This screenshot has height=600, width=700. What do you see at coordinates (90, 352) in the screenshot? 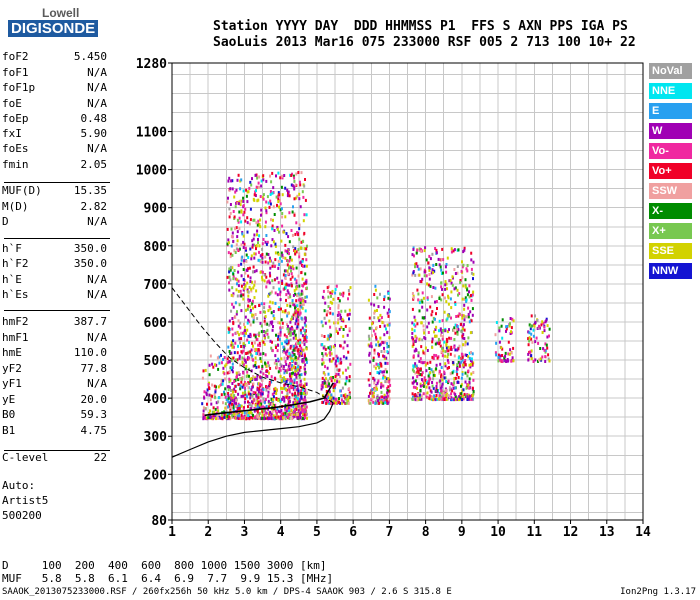
I see `param-value: 110.0` at bounding box center [90, 352].